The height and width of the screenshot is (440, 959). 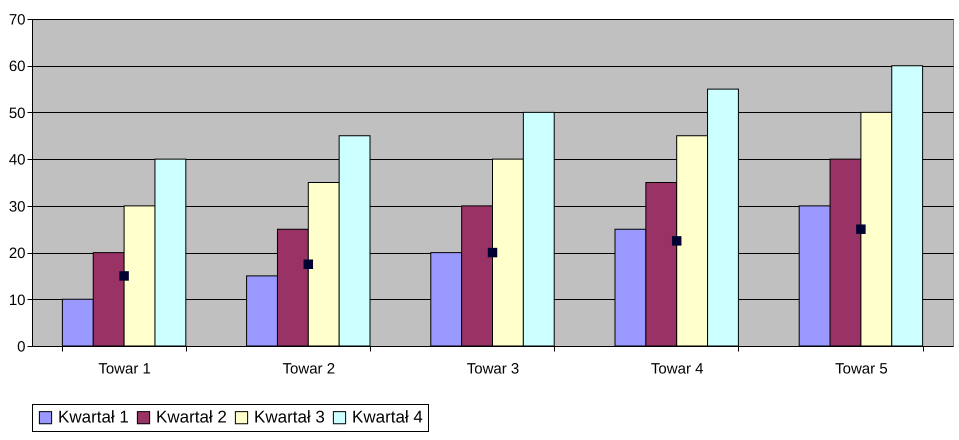 I want to click on y-tick-label: 40, so click(x=17, y=160).